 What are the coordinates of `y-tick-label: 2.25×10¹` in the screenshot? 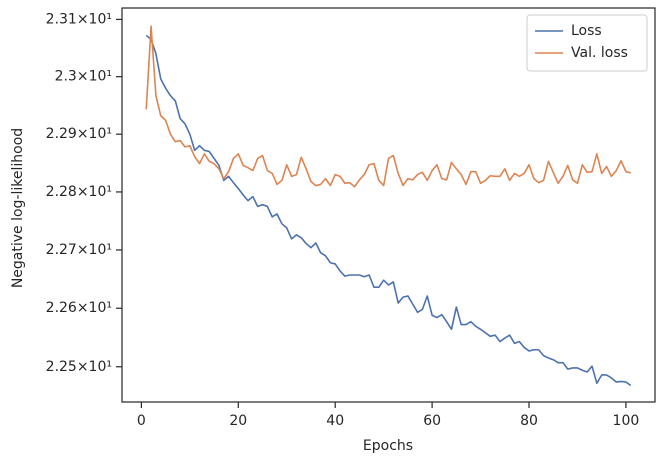 It's located at (79, 367).